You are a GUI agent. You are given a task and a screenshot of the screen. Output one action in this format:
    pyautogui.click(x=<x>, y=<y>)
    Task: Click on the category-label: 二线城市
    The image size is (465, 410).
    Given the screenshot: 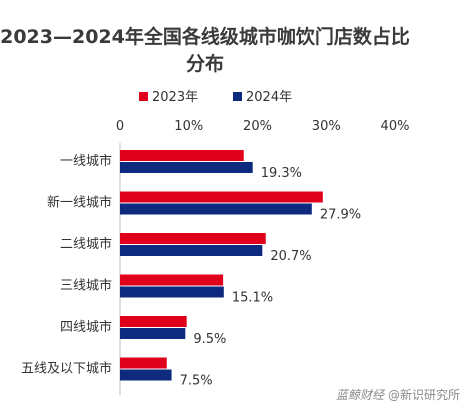 What is the action you would take?
    pyautogui.click(x=86, y=244)
    